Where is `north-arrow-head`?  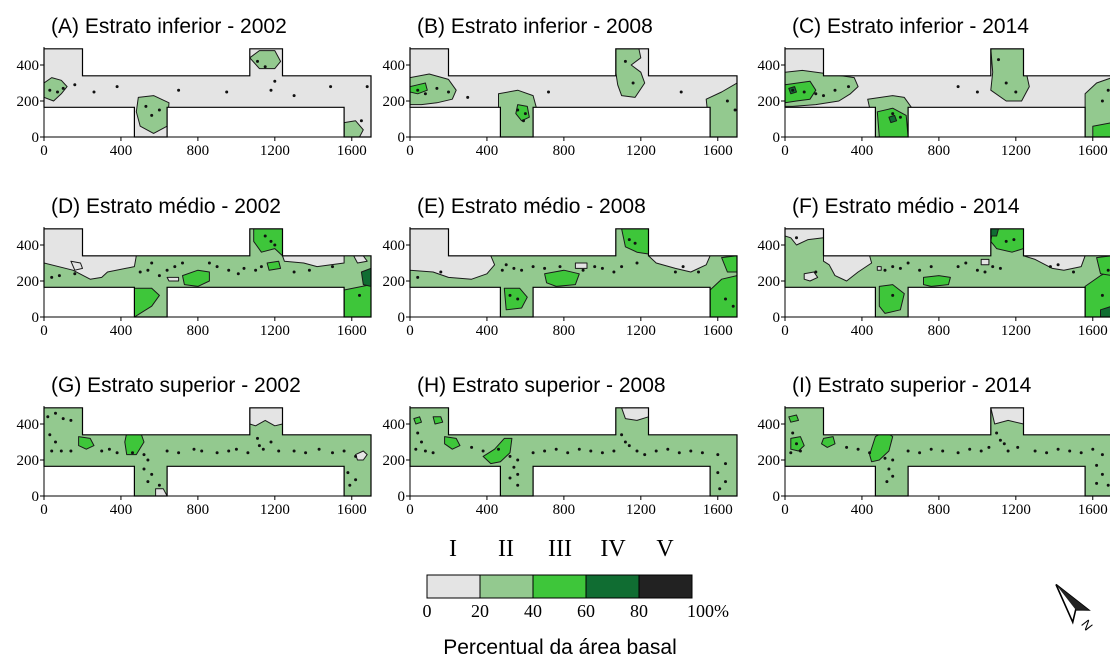
north-arrow-head is located at coordinates (1073, 604).